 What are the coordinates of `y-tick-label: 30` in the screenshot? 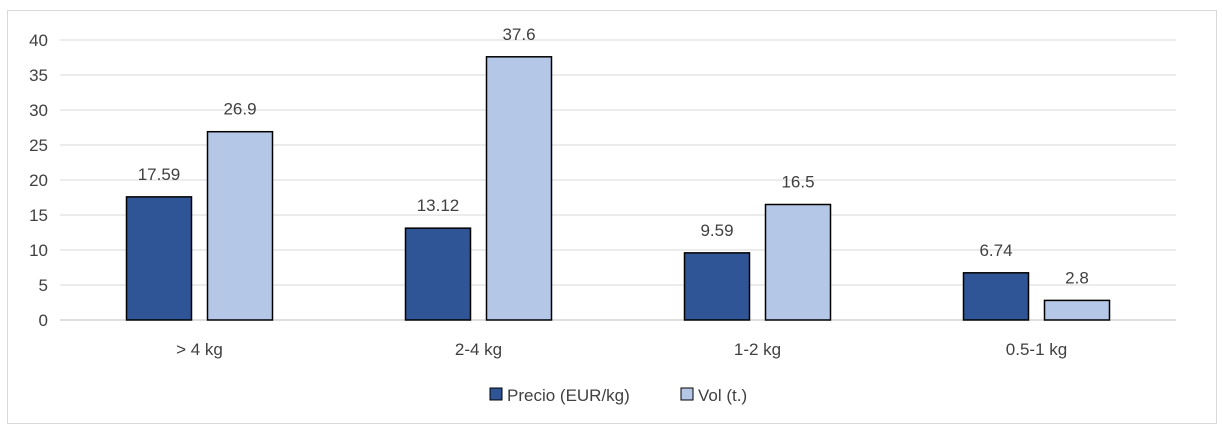 It's located at (38, 110).